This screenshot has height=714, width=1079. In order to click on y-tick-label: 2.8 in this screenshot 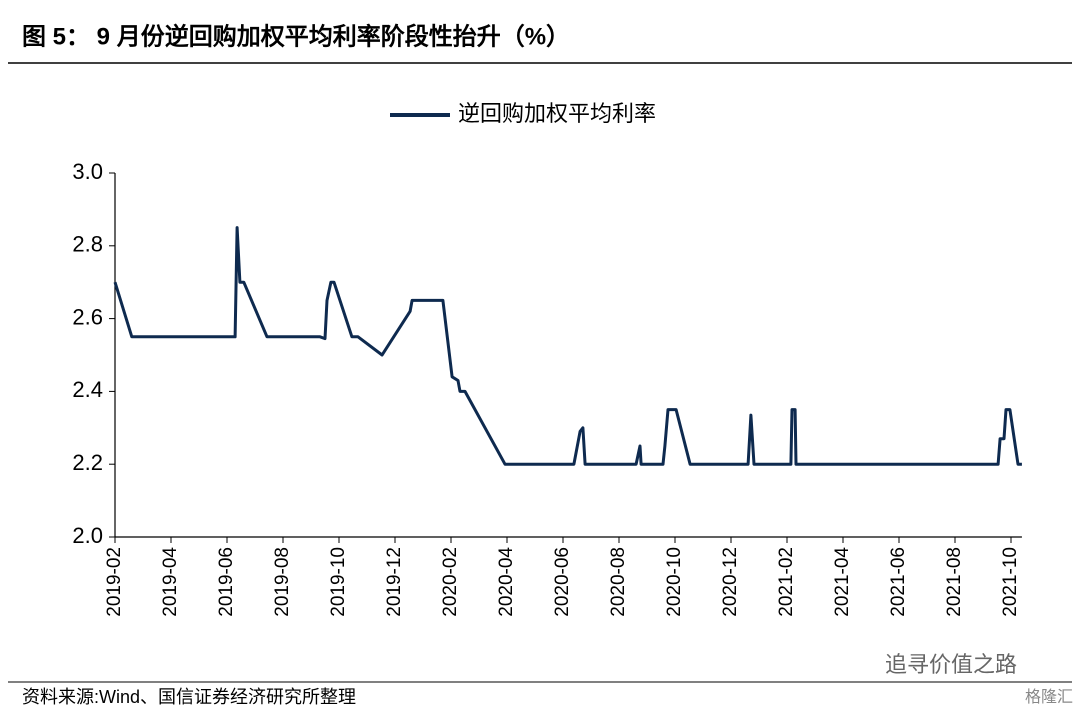, I will do `click(87, 244)`.